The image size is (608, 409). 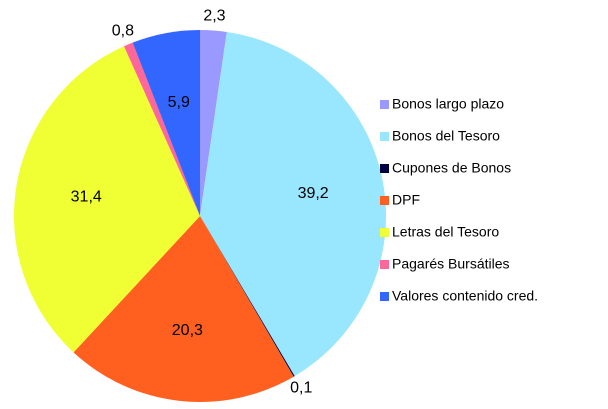 What do you see at coordinates (445, 232) in the screenshot?
I see `legend-label: Letras del Tesoro` at bounding box center [445, 232].